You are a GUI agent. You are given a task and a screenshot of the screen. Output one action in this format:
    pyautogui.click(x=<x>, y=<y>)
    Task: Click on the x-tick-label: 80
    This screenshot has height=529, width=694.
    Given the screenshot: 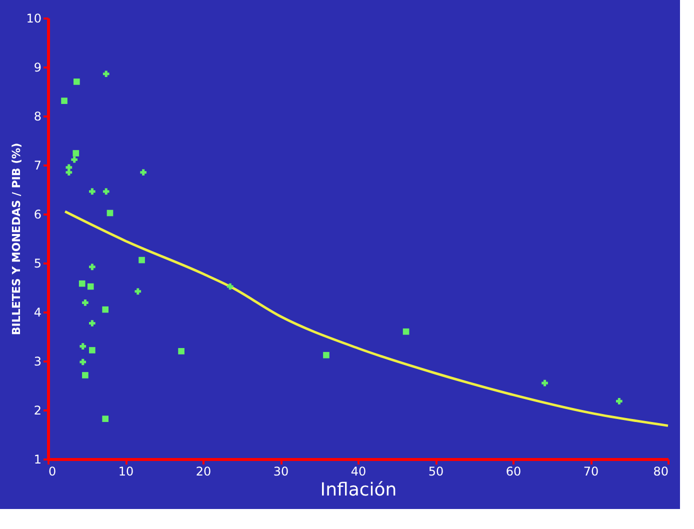 What is the action you would take?
    pyautogui.click(x=660, y=471)
    